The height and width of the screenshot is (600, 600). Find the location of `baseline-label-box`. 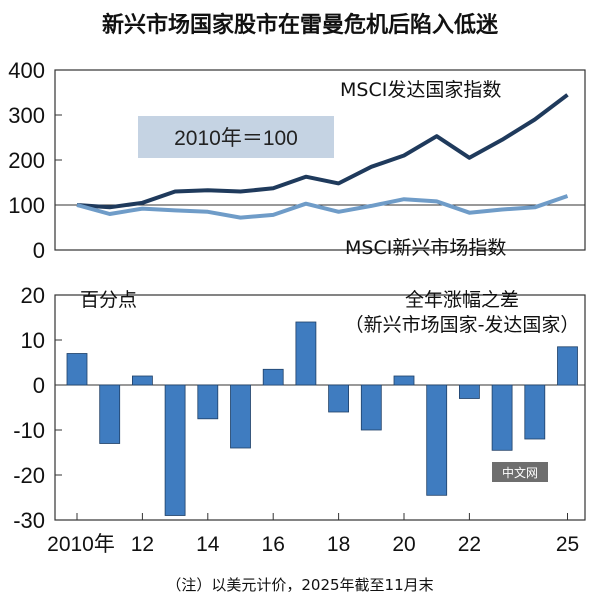

baseline-label-box is located at coordinates (236, 137).